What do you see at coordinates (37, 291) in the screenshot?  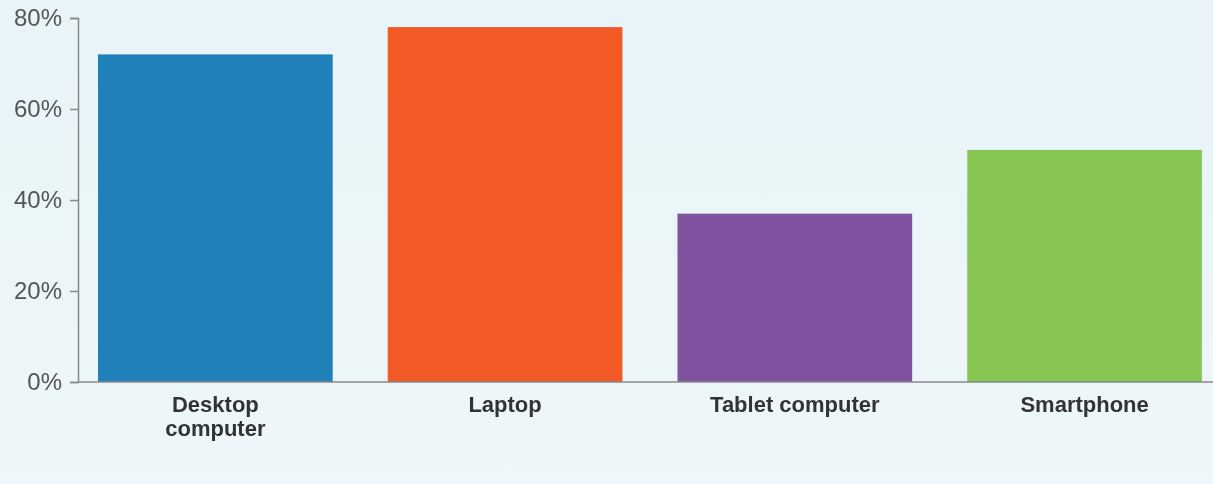 I see `y-tick-label: 20%` at bounding box center [37, 291].